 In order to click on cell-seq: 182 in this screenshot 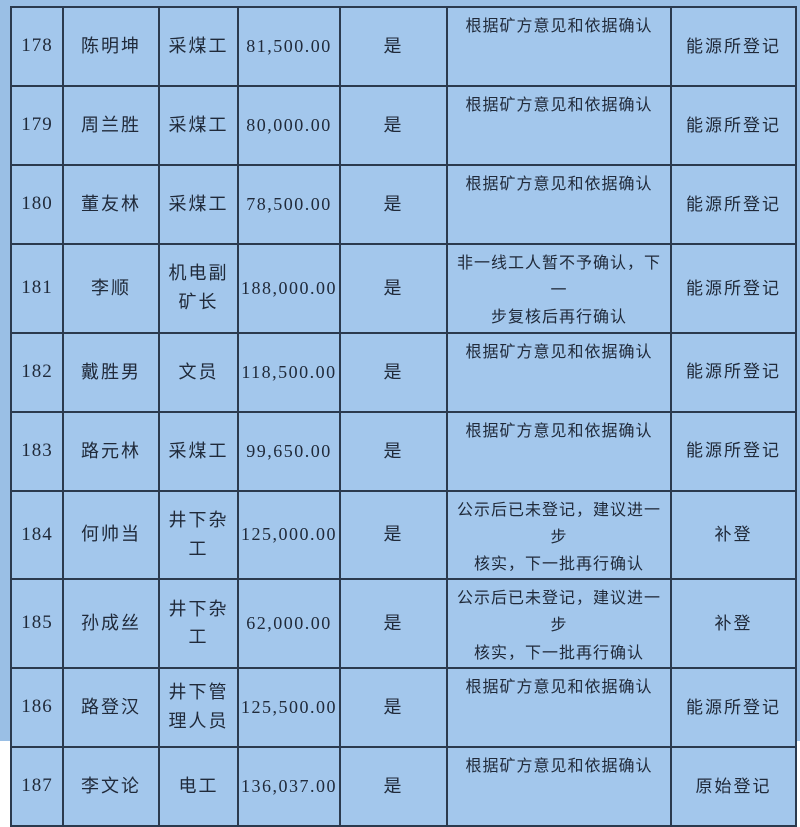, I will do `click(37, 372)`.